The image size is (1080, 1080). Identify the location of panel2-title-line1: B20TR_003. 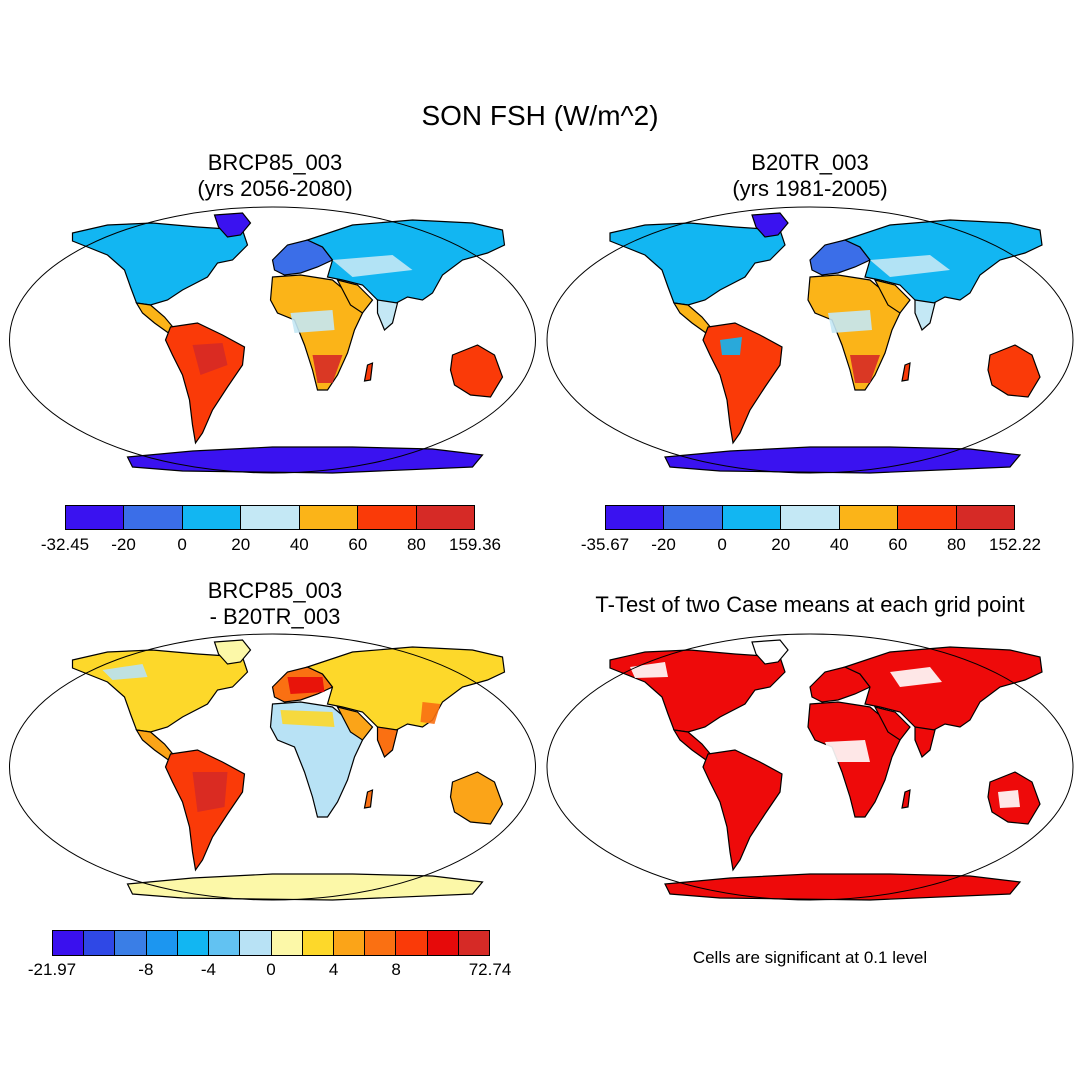
(810, 162).